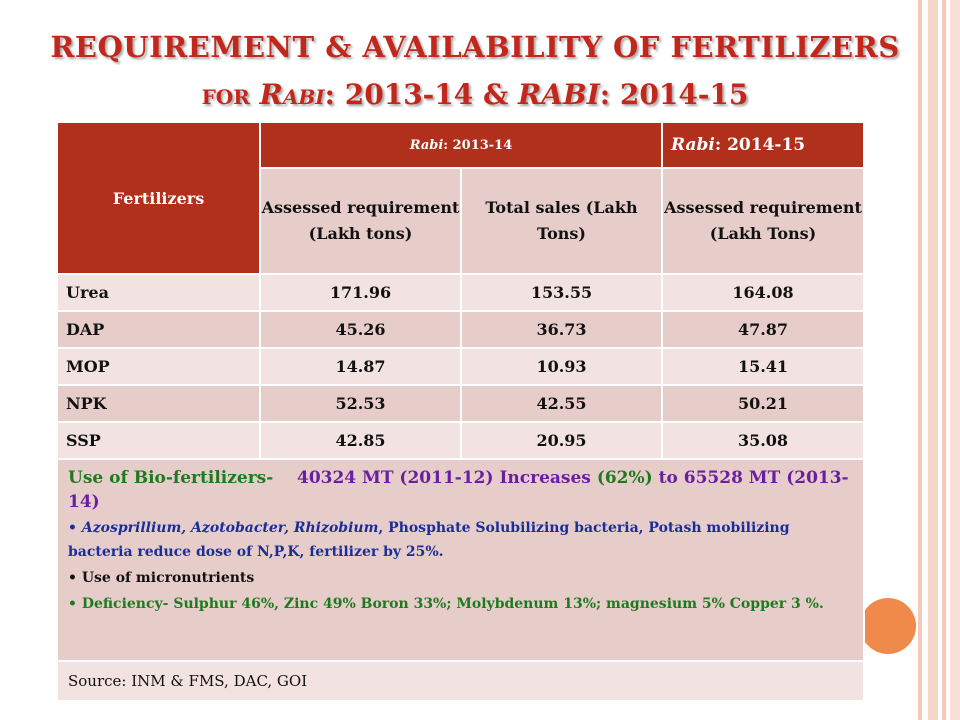  What do you see at coordinates (460, 329) in the screenshot?
I see `table-row: DAP 45.26 36.73 47.87` at bounding box center [460, 329].